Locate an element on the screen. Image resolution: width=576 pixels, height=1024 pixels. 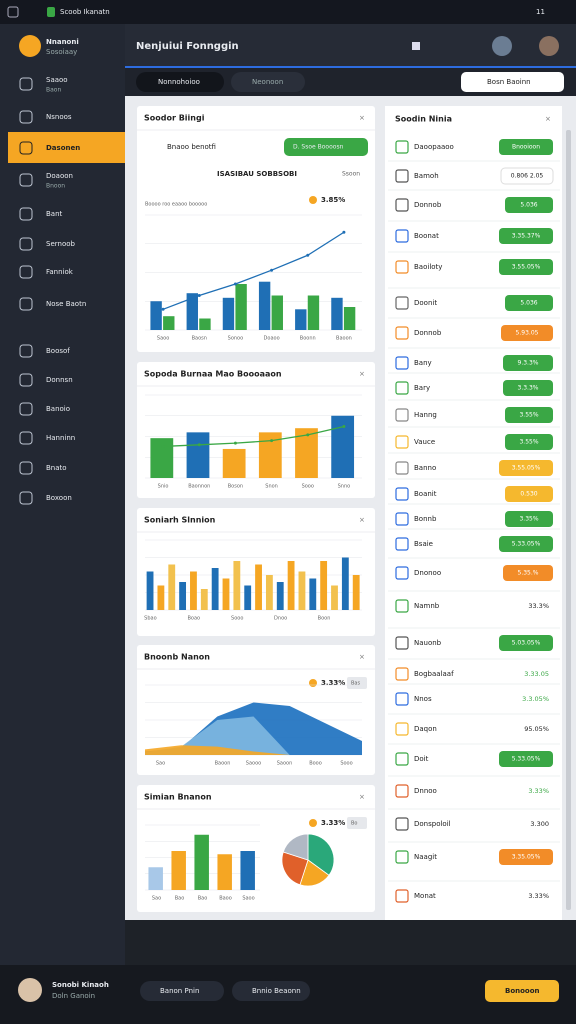
row-label: Banno is located at coordinates (425, 468).